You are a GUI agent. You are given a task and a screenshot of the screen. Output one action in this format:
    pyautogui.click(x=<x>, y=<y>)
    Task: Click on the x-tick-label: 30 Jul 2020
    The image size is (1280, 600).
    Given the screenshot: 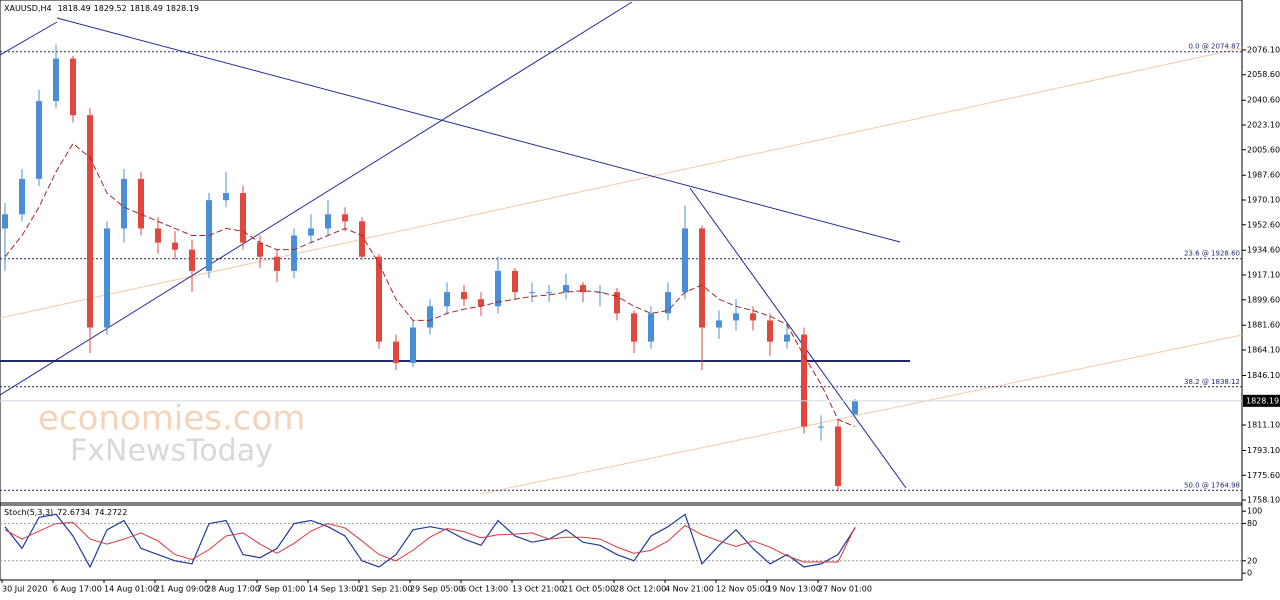 What is the action you would take?
    pyautogui.click(x=24, y=589)
    